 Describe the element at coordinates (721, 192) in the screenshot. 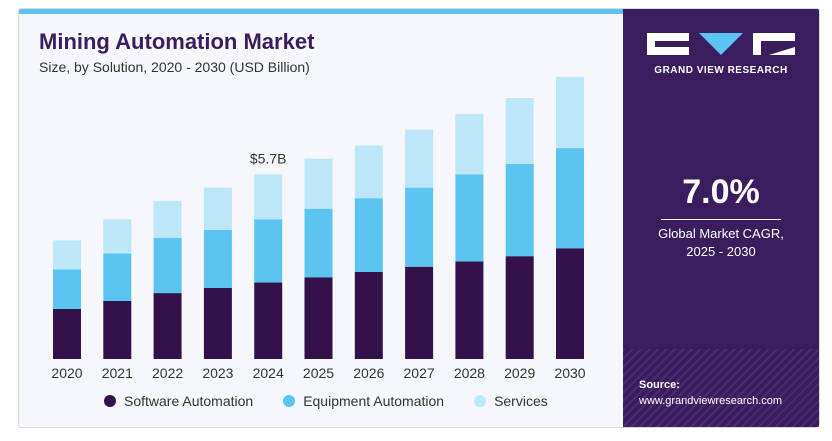

I see `cagr-value: 7.0%` at that location.